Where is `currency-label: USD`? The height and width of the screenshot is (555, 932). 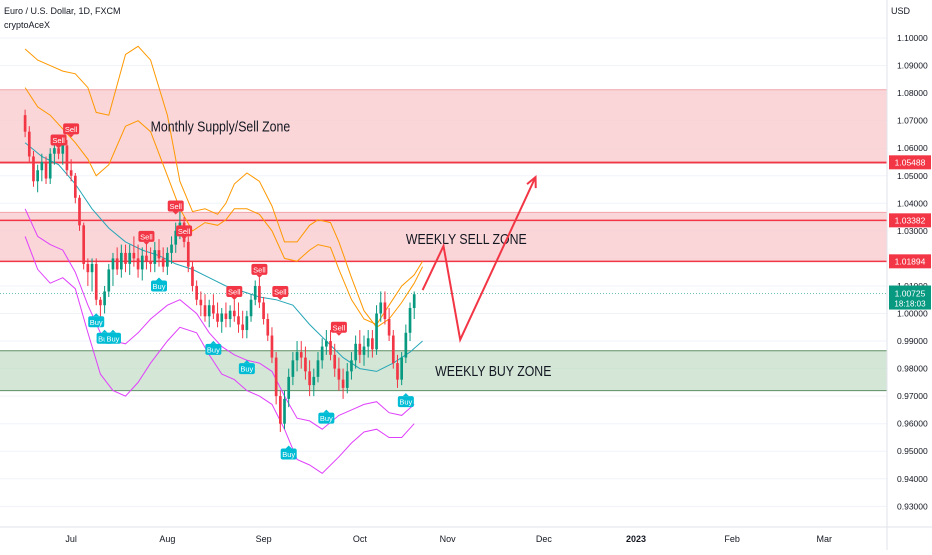 currency-label: USD is located at coordinates (900, 11).